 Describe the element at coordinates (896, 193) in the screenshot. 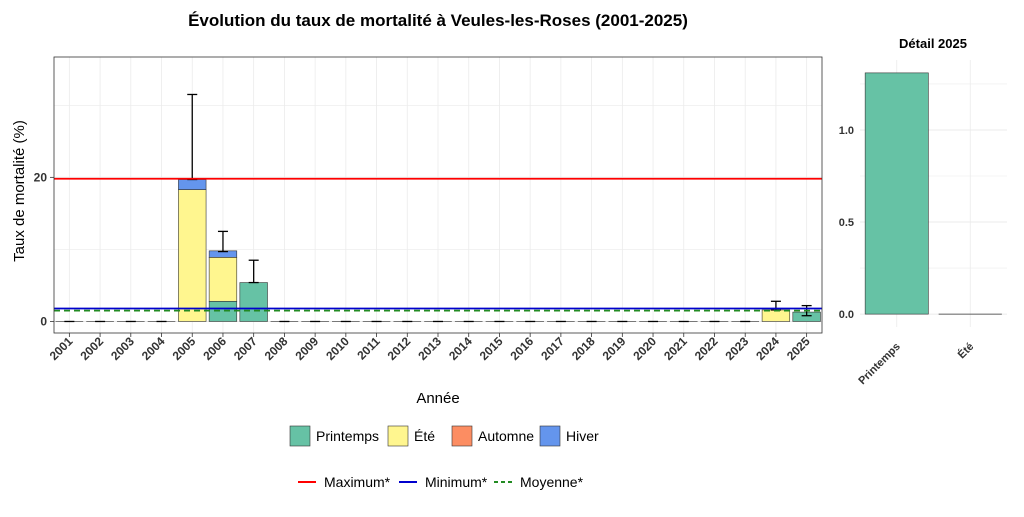

I see `detail-bar` at that location.